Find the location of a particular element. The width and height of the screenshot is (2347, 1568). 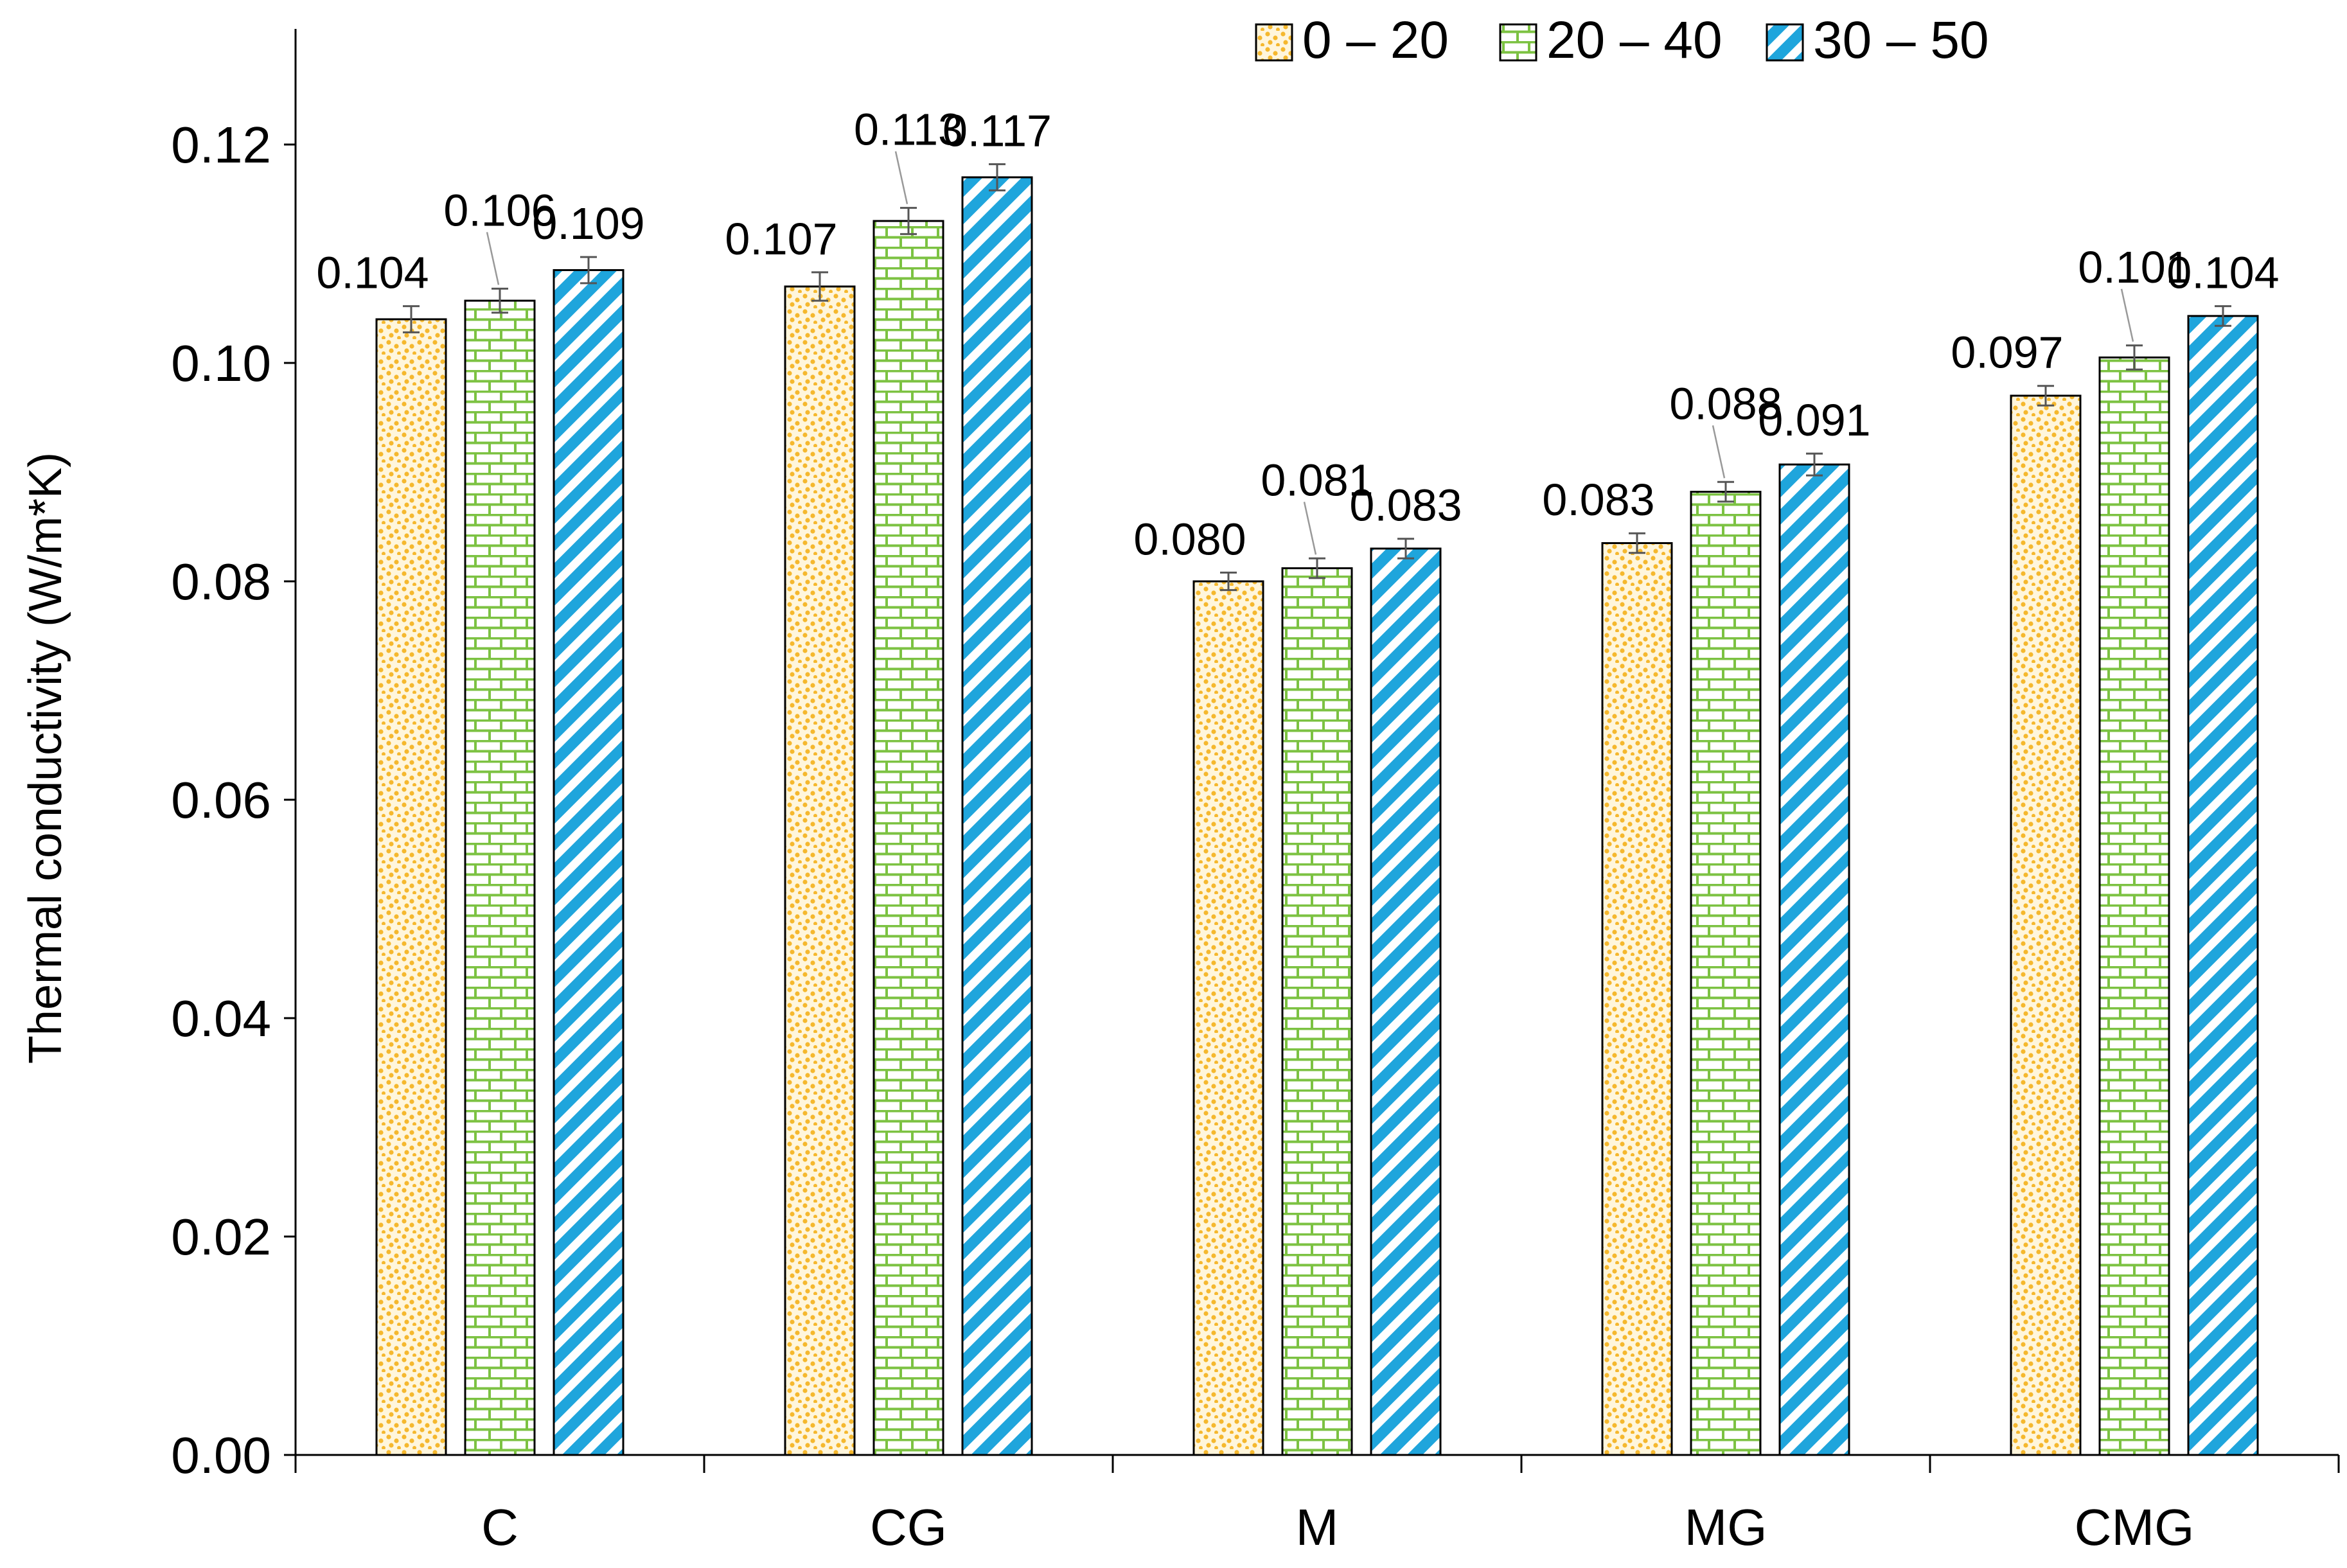

x-category-label: CMG is located at coordinates (2135, 1527).